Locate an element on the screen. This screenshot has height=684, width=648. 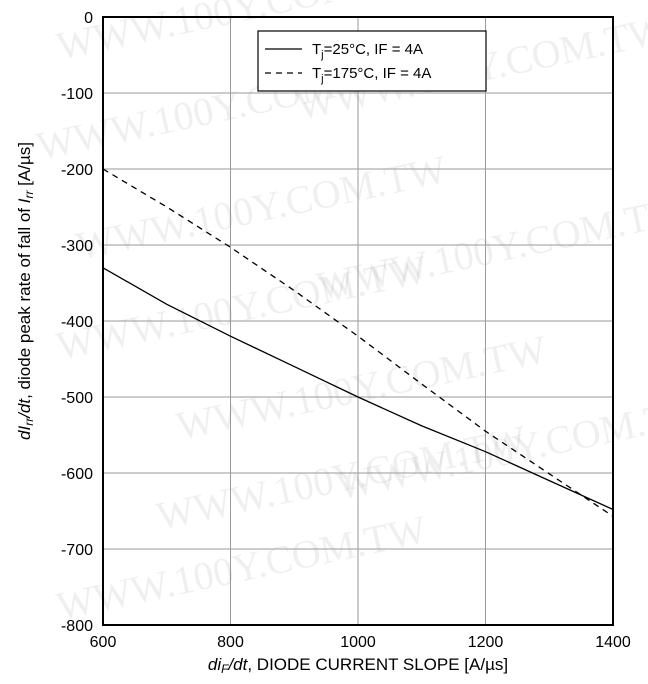
y-tick-label: -400 is located at coordinates (77, 322).